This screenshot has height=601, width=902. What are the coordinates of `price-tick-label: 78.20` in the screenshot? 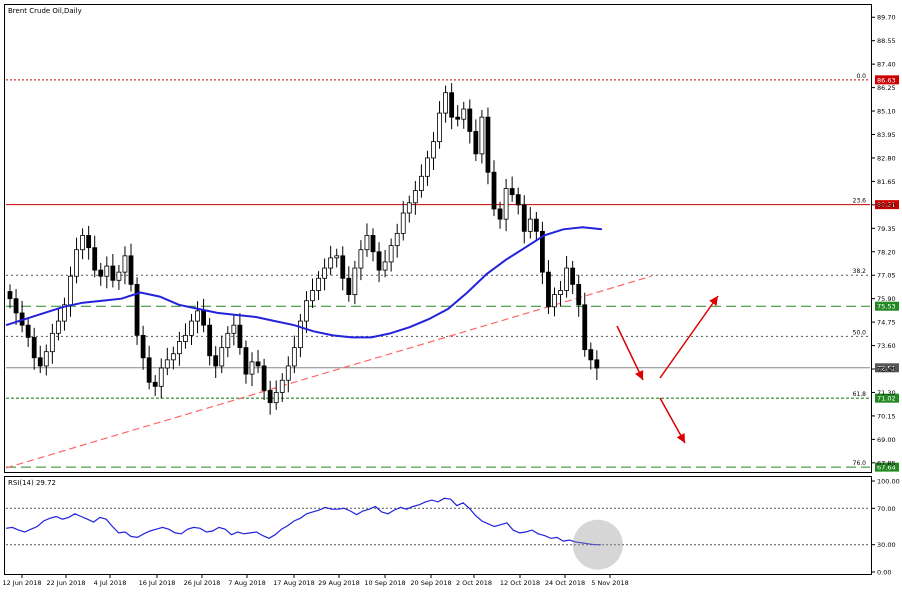 It's located at (886, 252).